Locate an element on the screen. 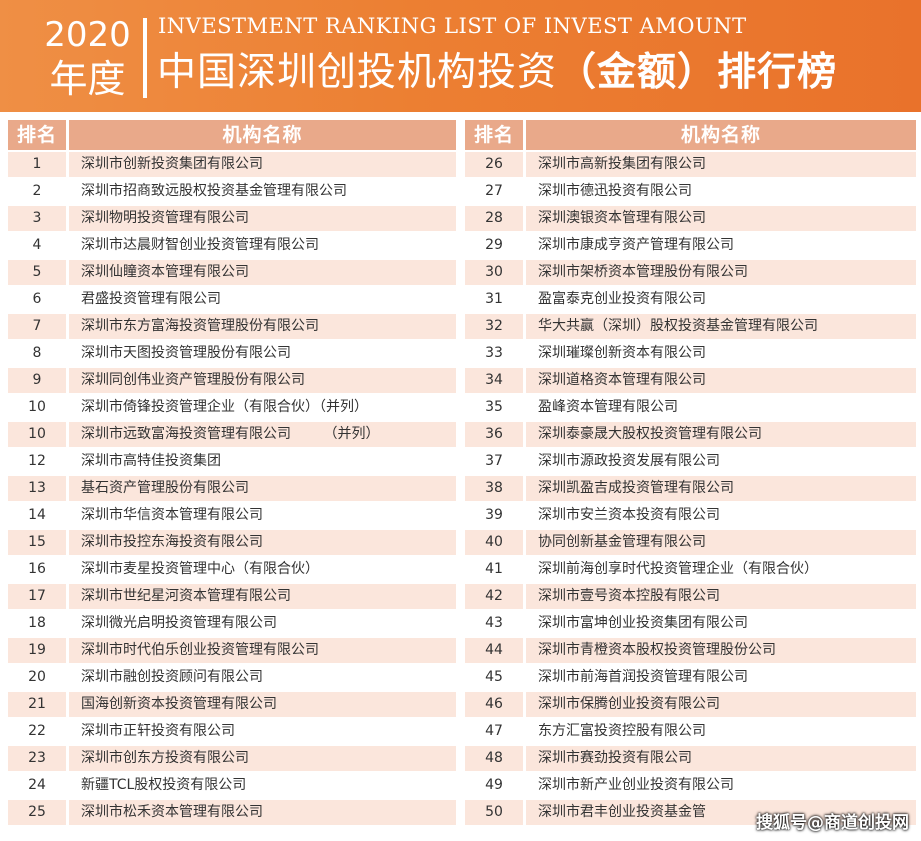  table-row: 3 深圳物明投资管理有限公司 is located at coordinates (232, 217).